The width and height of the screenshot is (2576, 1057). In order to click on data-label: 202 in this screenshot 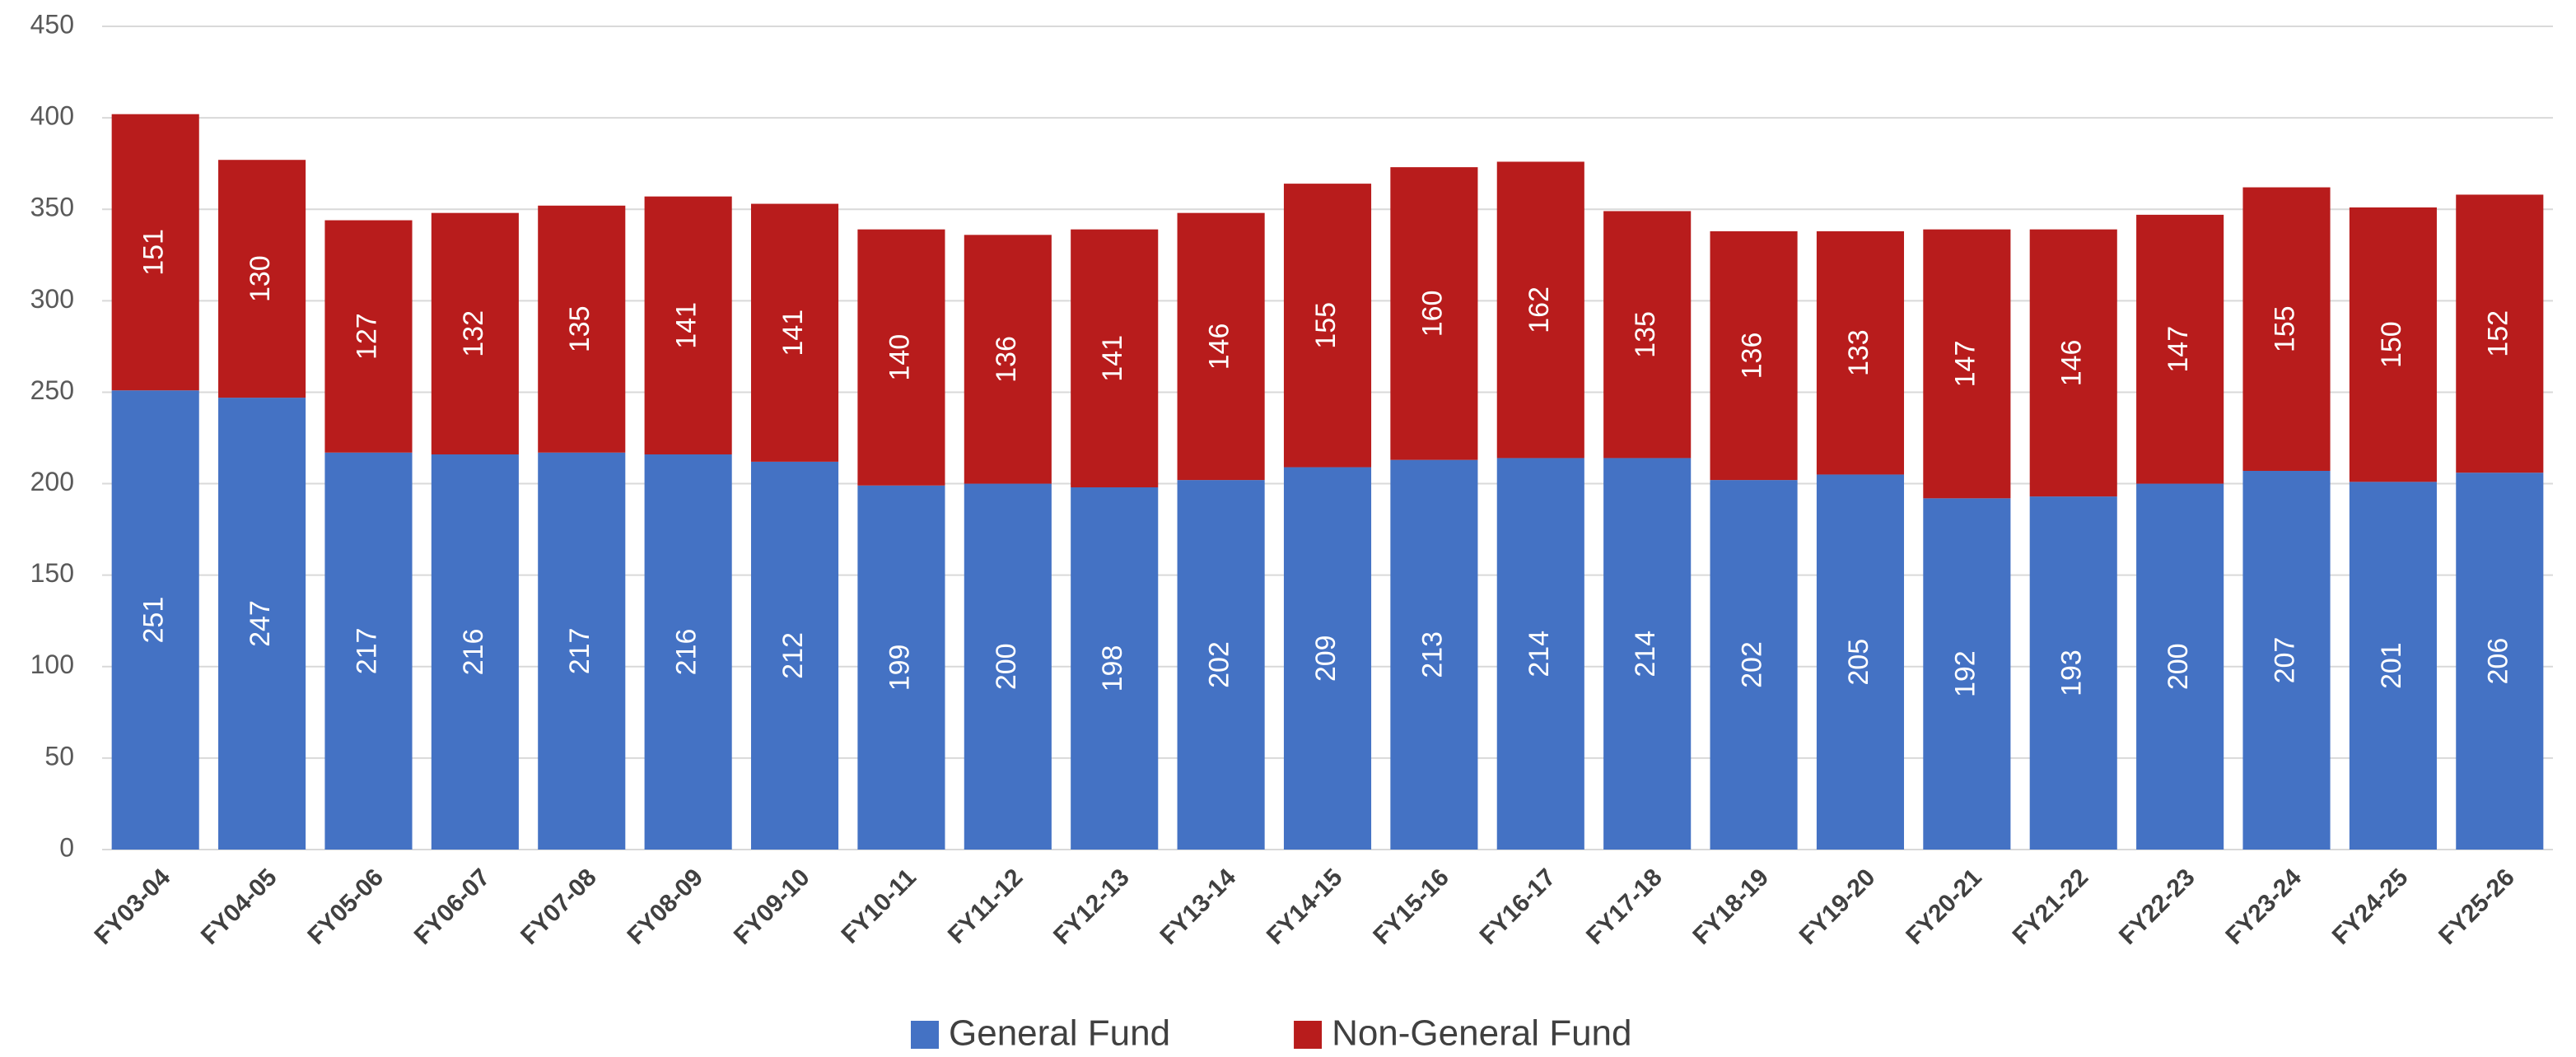, I will do `click(1219, 664)`.